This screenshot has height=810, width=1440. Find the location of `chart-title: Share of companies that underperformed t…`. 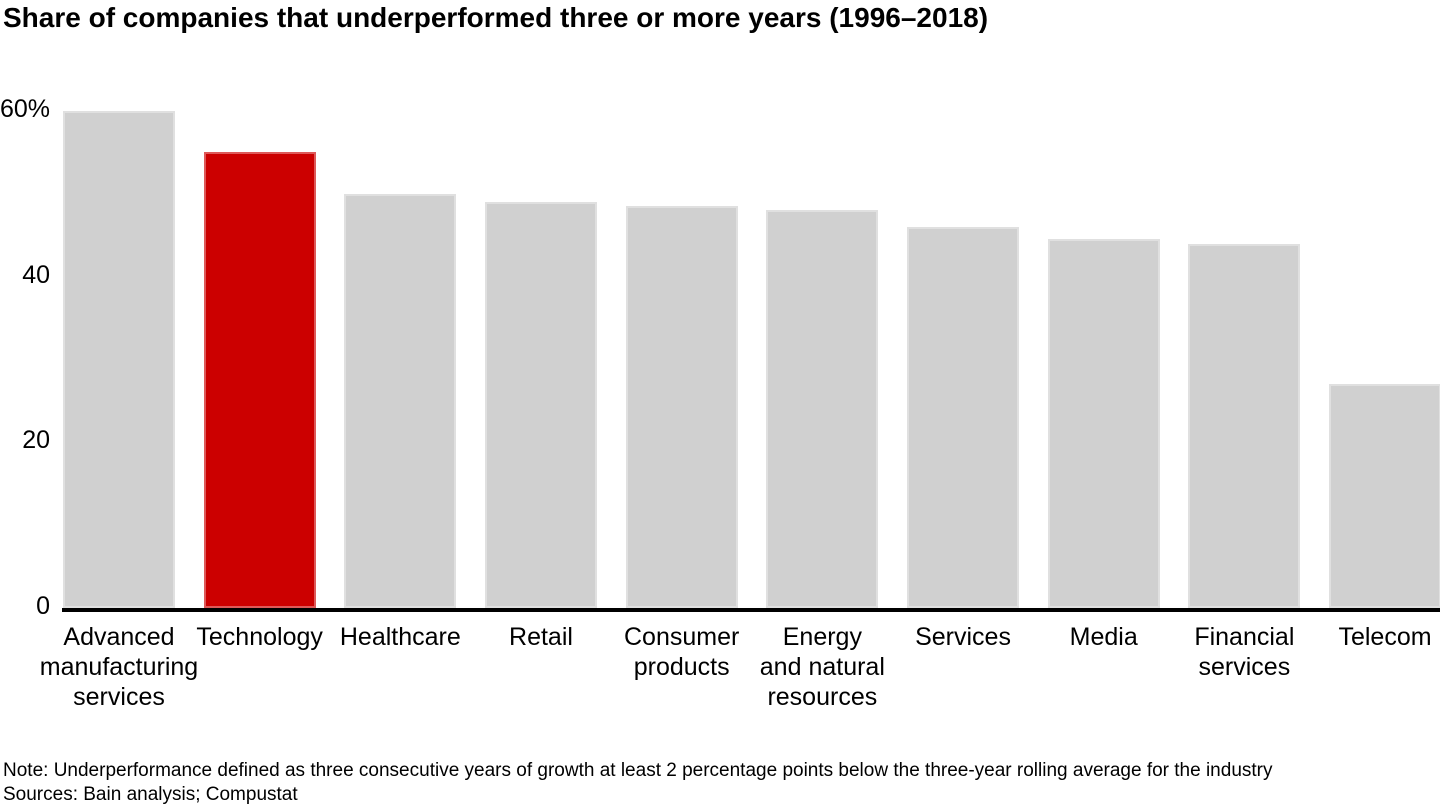

chart-title: Share of companies that underperformed t… is located at coordinates (496, 17).